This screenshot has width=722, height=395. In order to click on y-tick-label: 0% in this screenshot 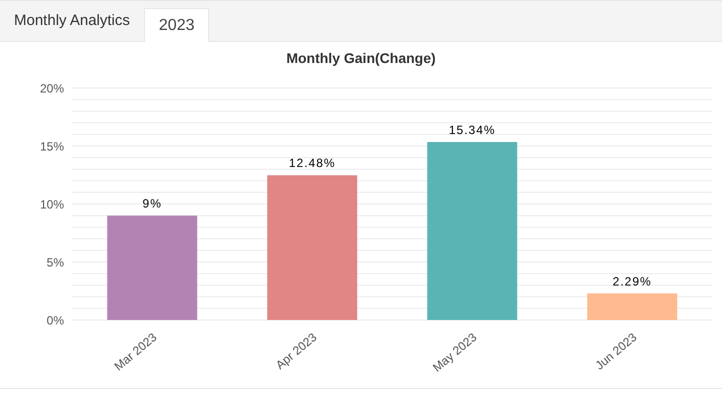, I will do `click(55, 320)`.